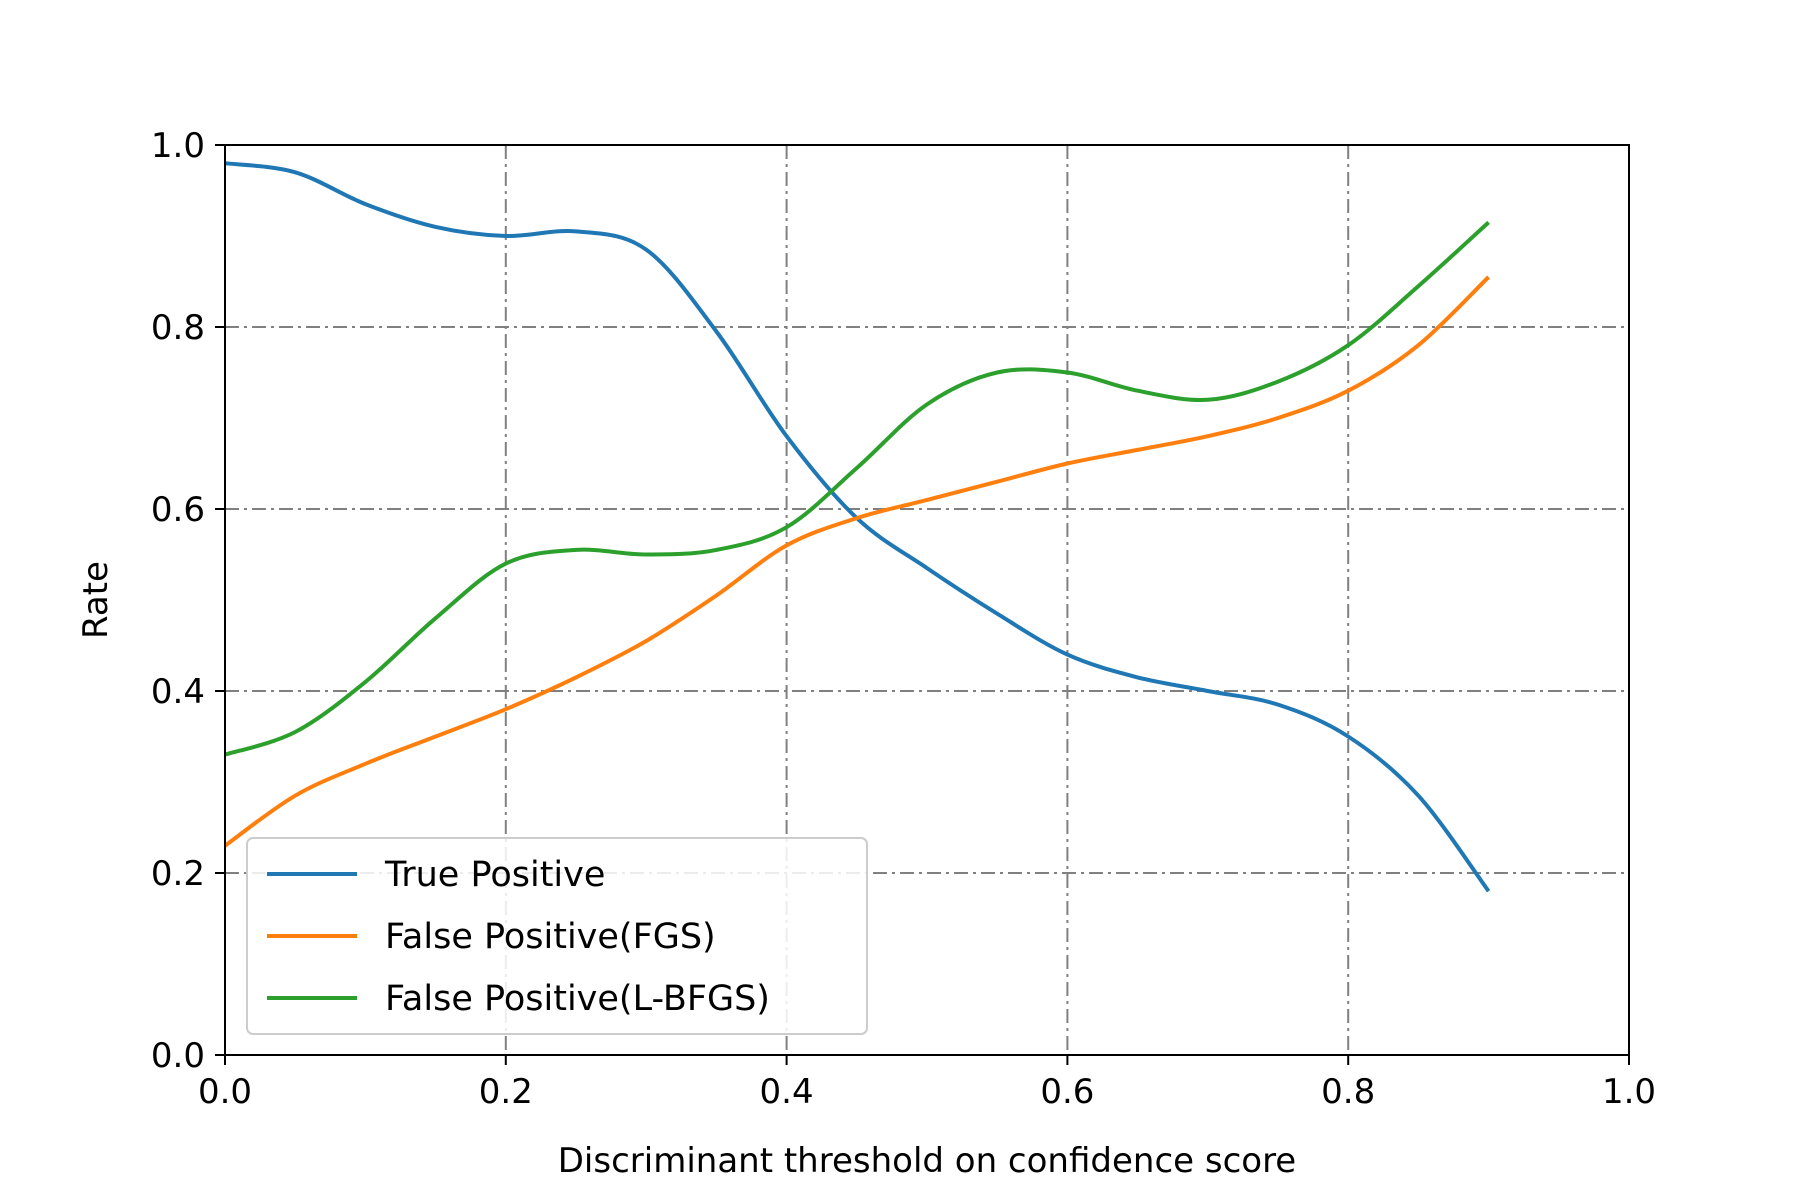  What do you see at coordinates (96, 600) in the screenshot?
I see `y-axis-title: Rate` at bounding box center [96, 600].